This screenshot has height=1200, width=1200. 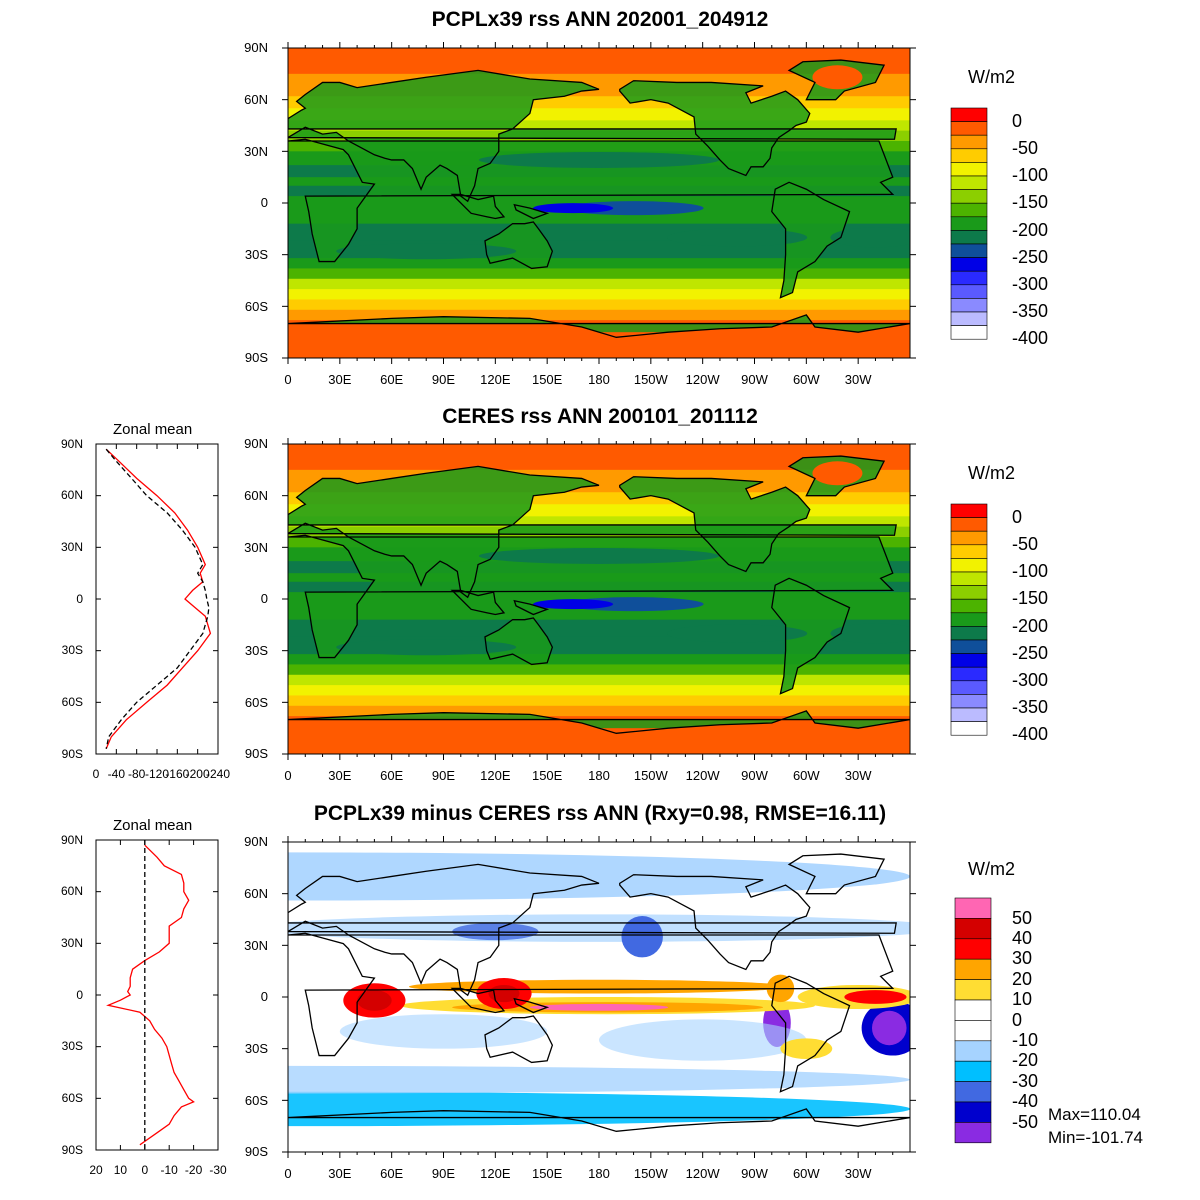 I want to click on zonal-x-label: -120, so click(x=157, y=773).